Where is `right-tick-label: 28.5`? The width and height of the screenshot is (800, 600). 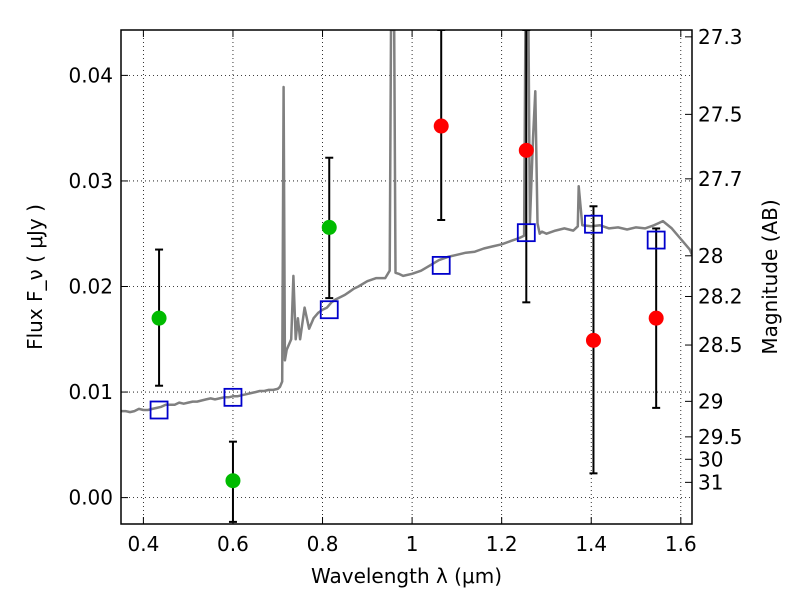
right-tick-label: 28.5 is located at coordinates (720, 345).